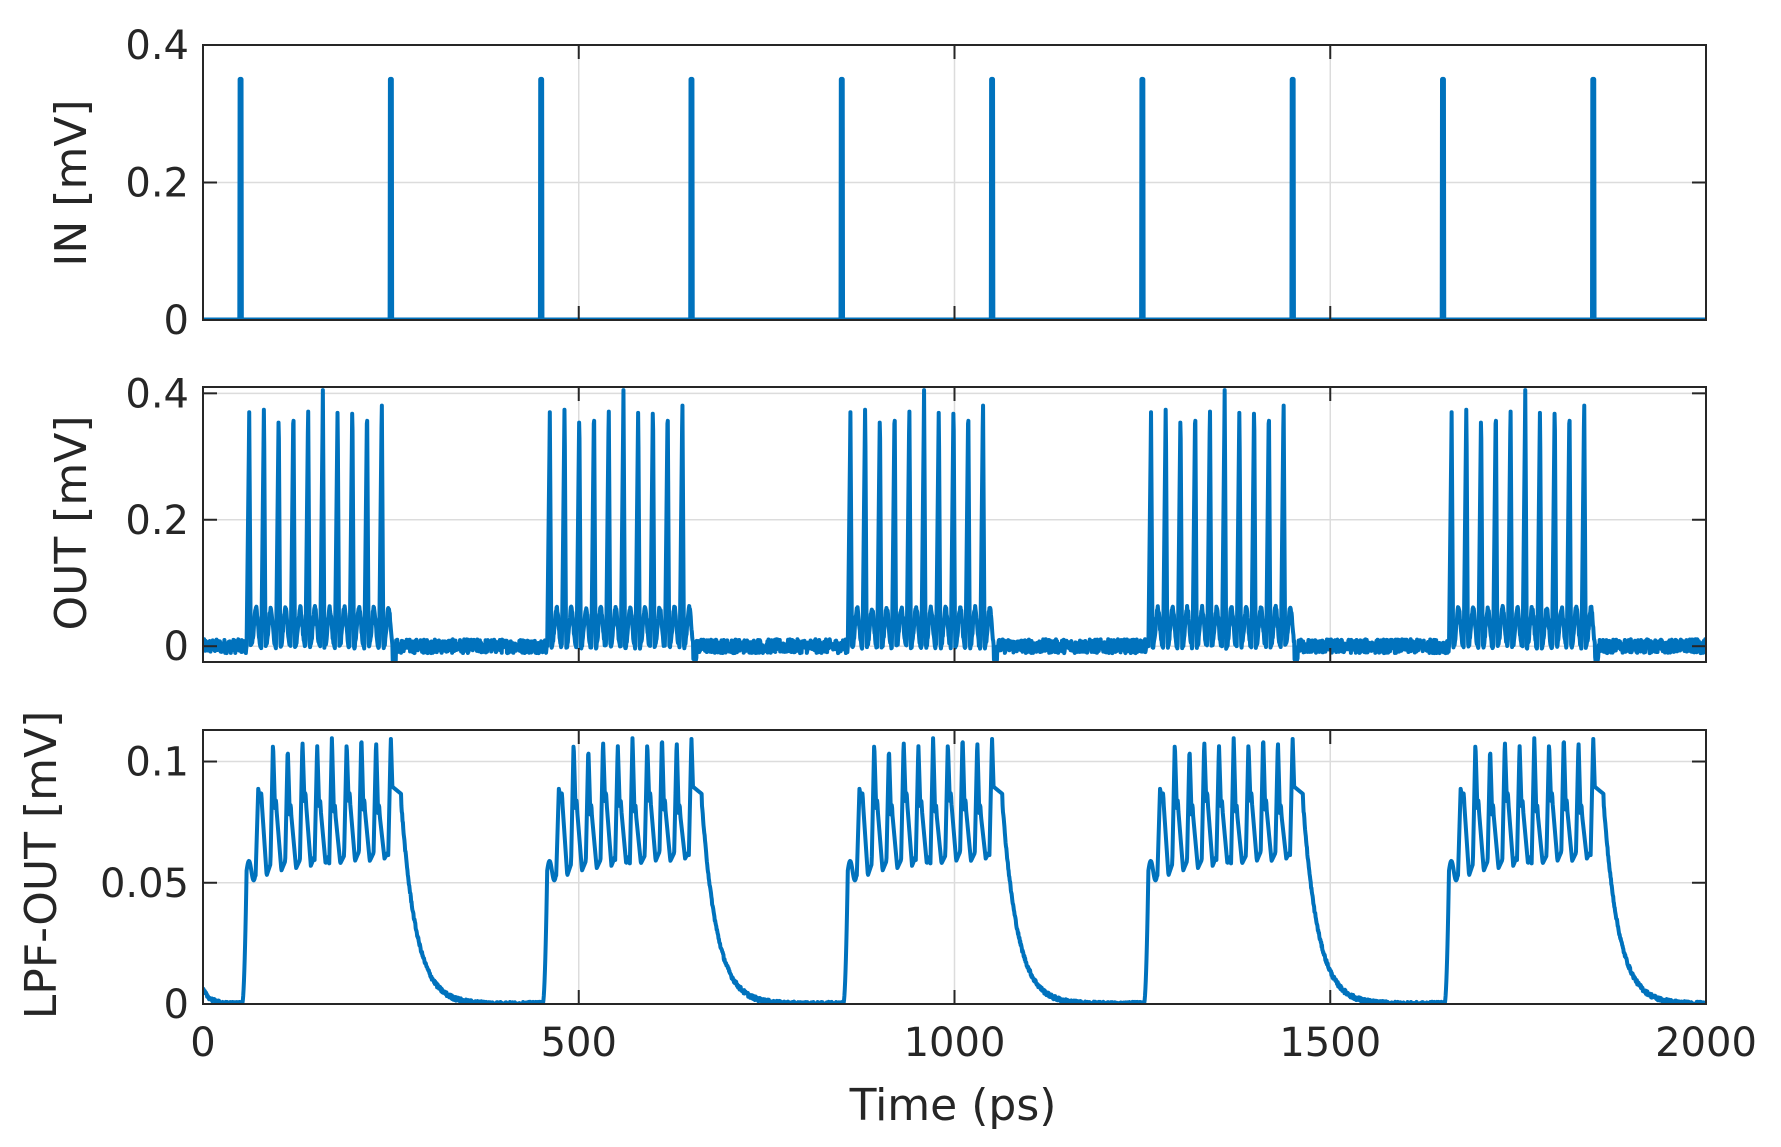  What do you see at coordinates (579, 1043) in the screenshot?
I see `lpf-output-panel-xtick-label-1: 500` at bounding box center [579, 1043].